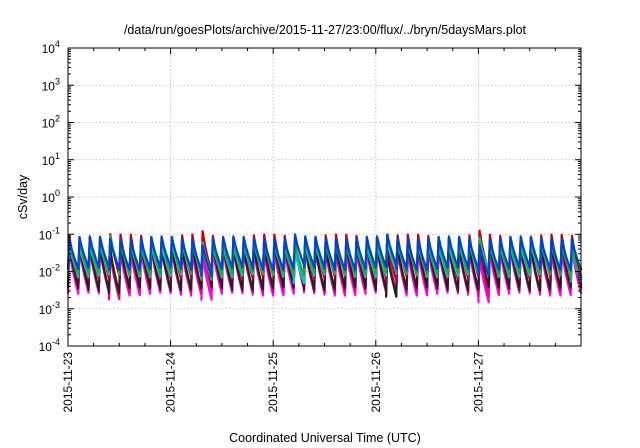 The height and width of the screenshot is (448, 640). I want to click on x-tick-label: 2015-11-24, so click(171, 382).